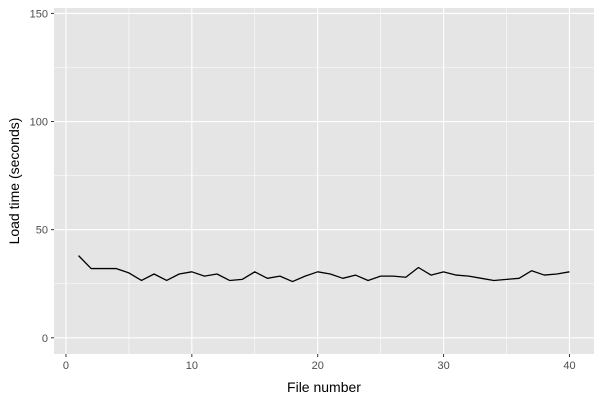  Describe the element at coordinates (324, 269) in the screenshot. I see `series-line` at that location.